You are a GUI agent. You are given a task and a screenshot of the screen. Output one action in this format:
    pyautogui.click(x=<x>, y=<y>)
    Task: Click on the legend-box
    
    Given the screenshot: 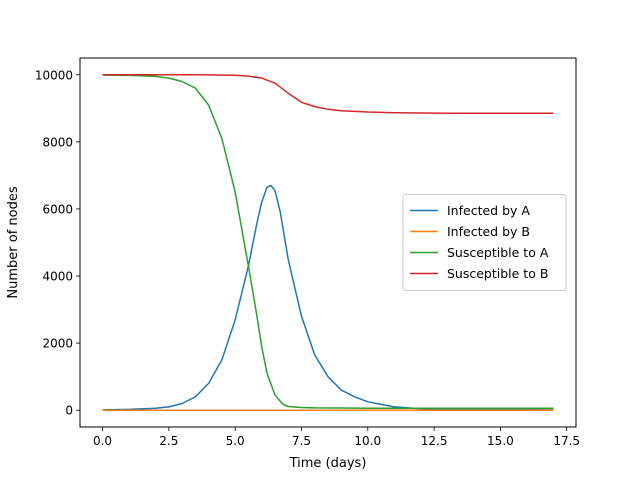 What is the action you would take?
    pyautogui.click(x=484, y=242)
    